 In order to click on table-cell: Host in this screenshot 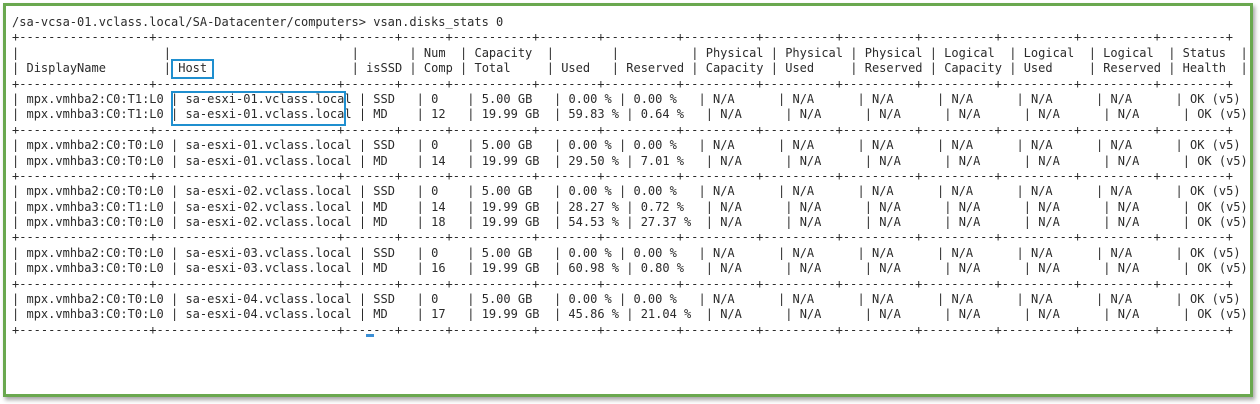, I will do `click(193, 68)`.